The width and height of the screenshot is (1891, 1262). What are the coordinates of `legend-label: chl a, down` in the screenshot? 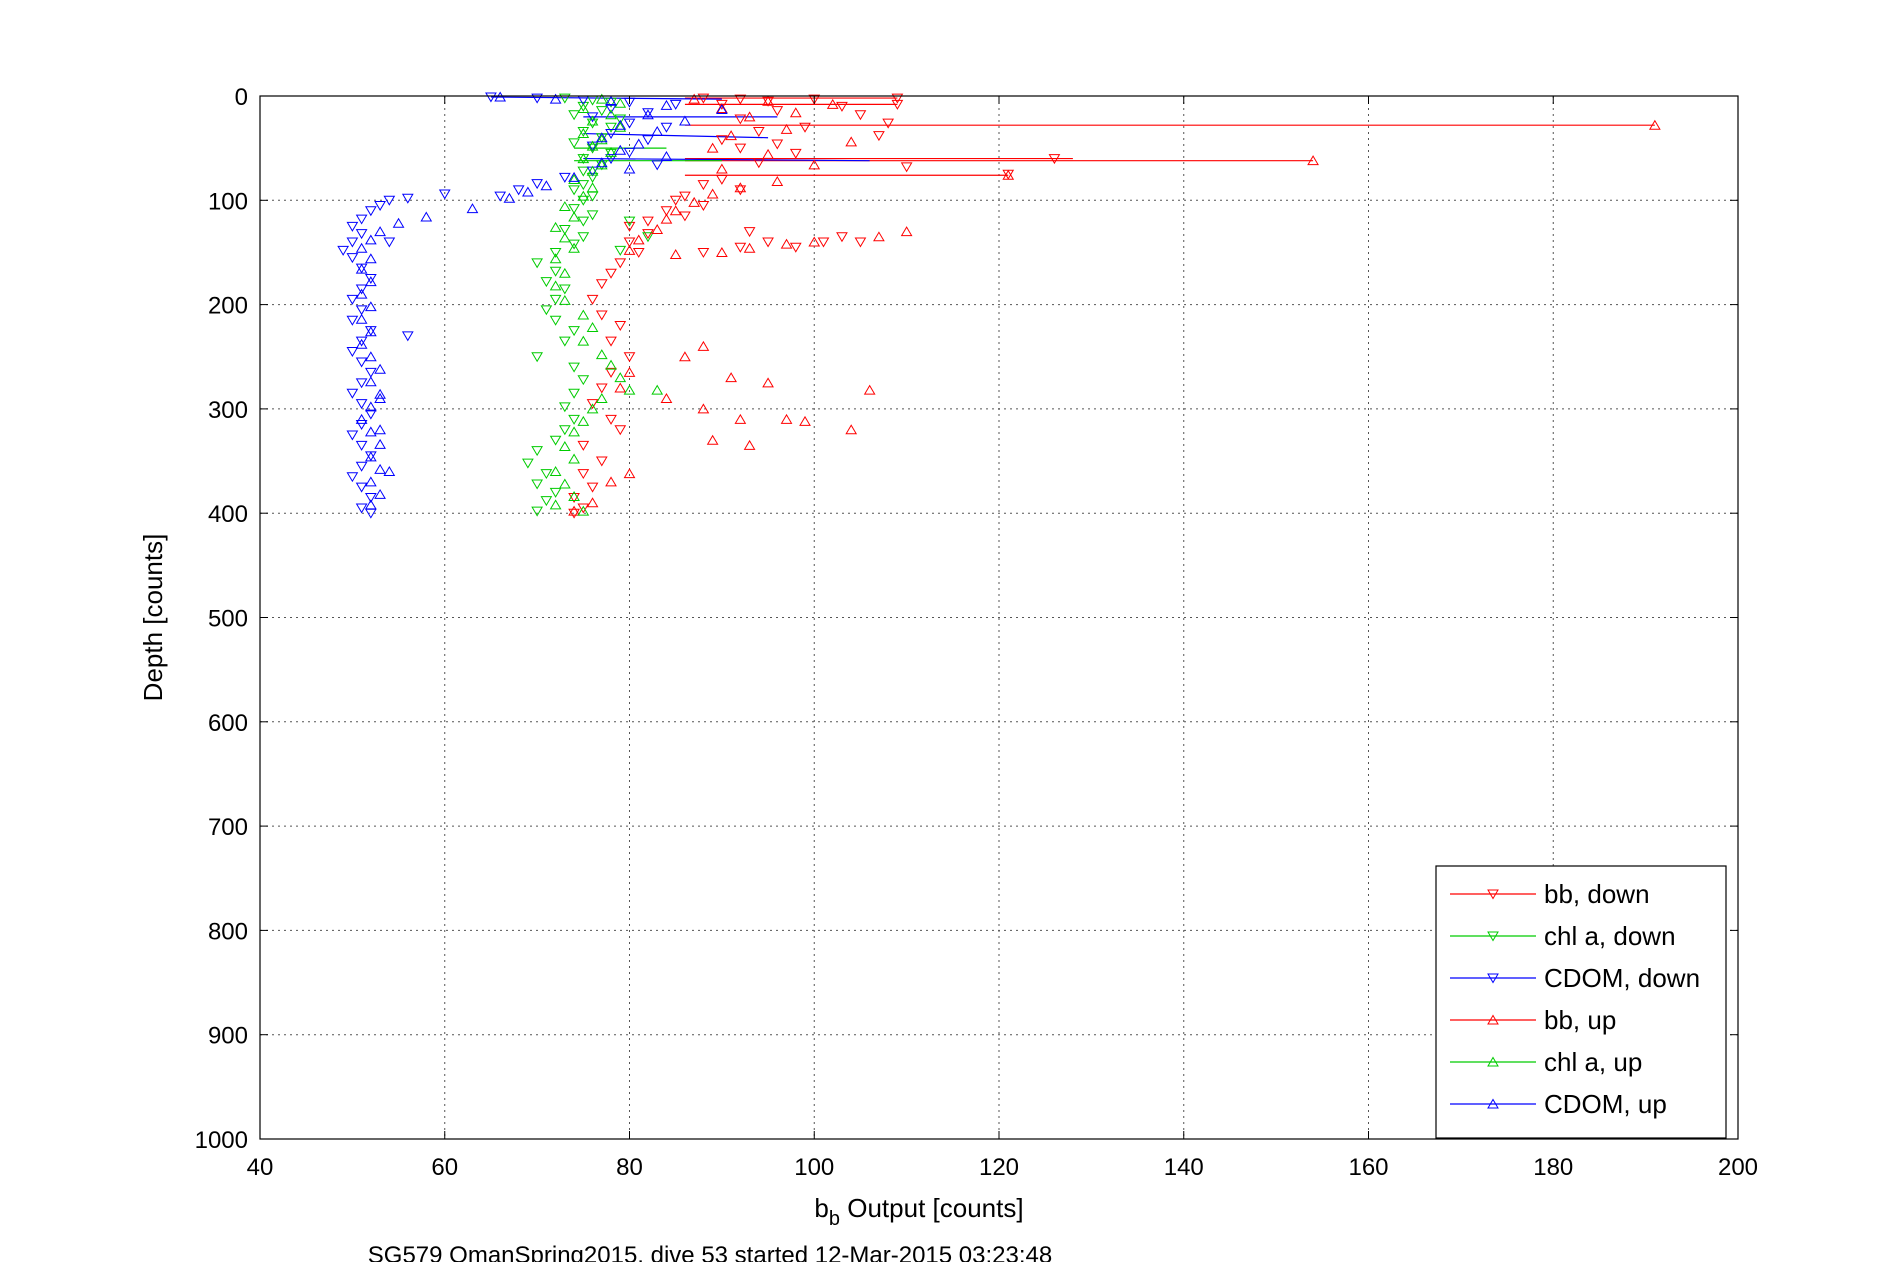 It's located at (1610, 936).